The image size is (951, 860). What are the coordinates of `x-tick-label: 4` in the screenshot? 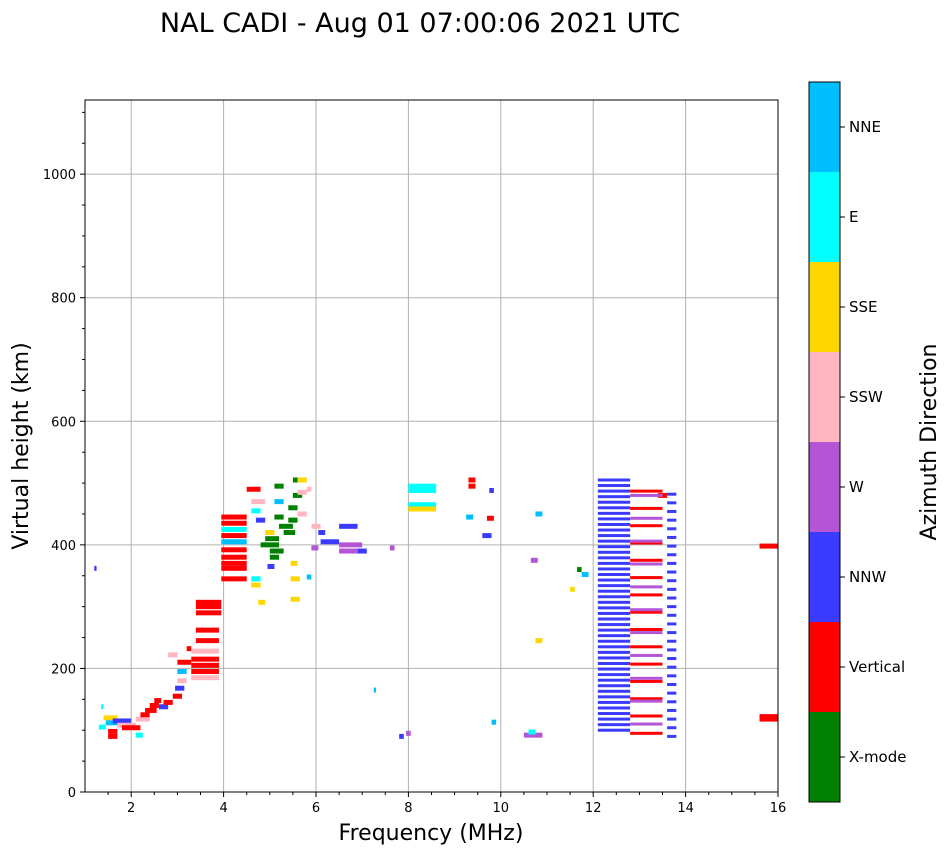 It's located at (223, 808).